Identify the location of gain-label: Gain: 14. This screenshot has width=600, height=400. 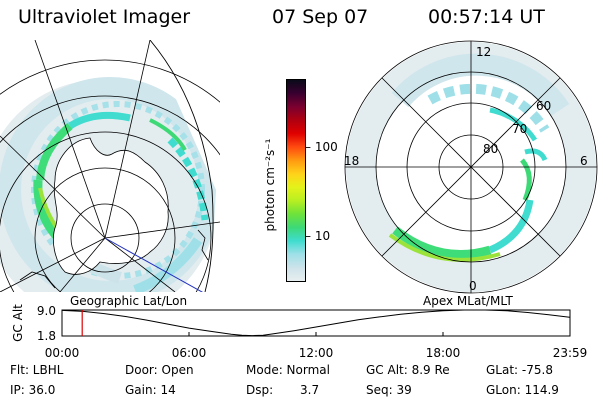
(150, 390).